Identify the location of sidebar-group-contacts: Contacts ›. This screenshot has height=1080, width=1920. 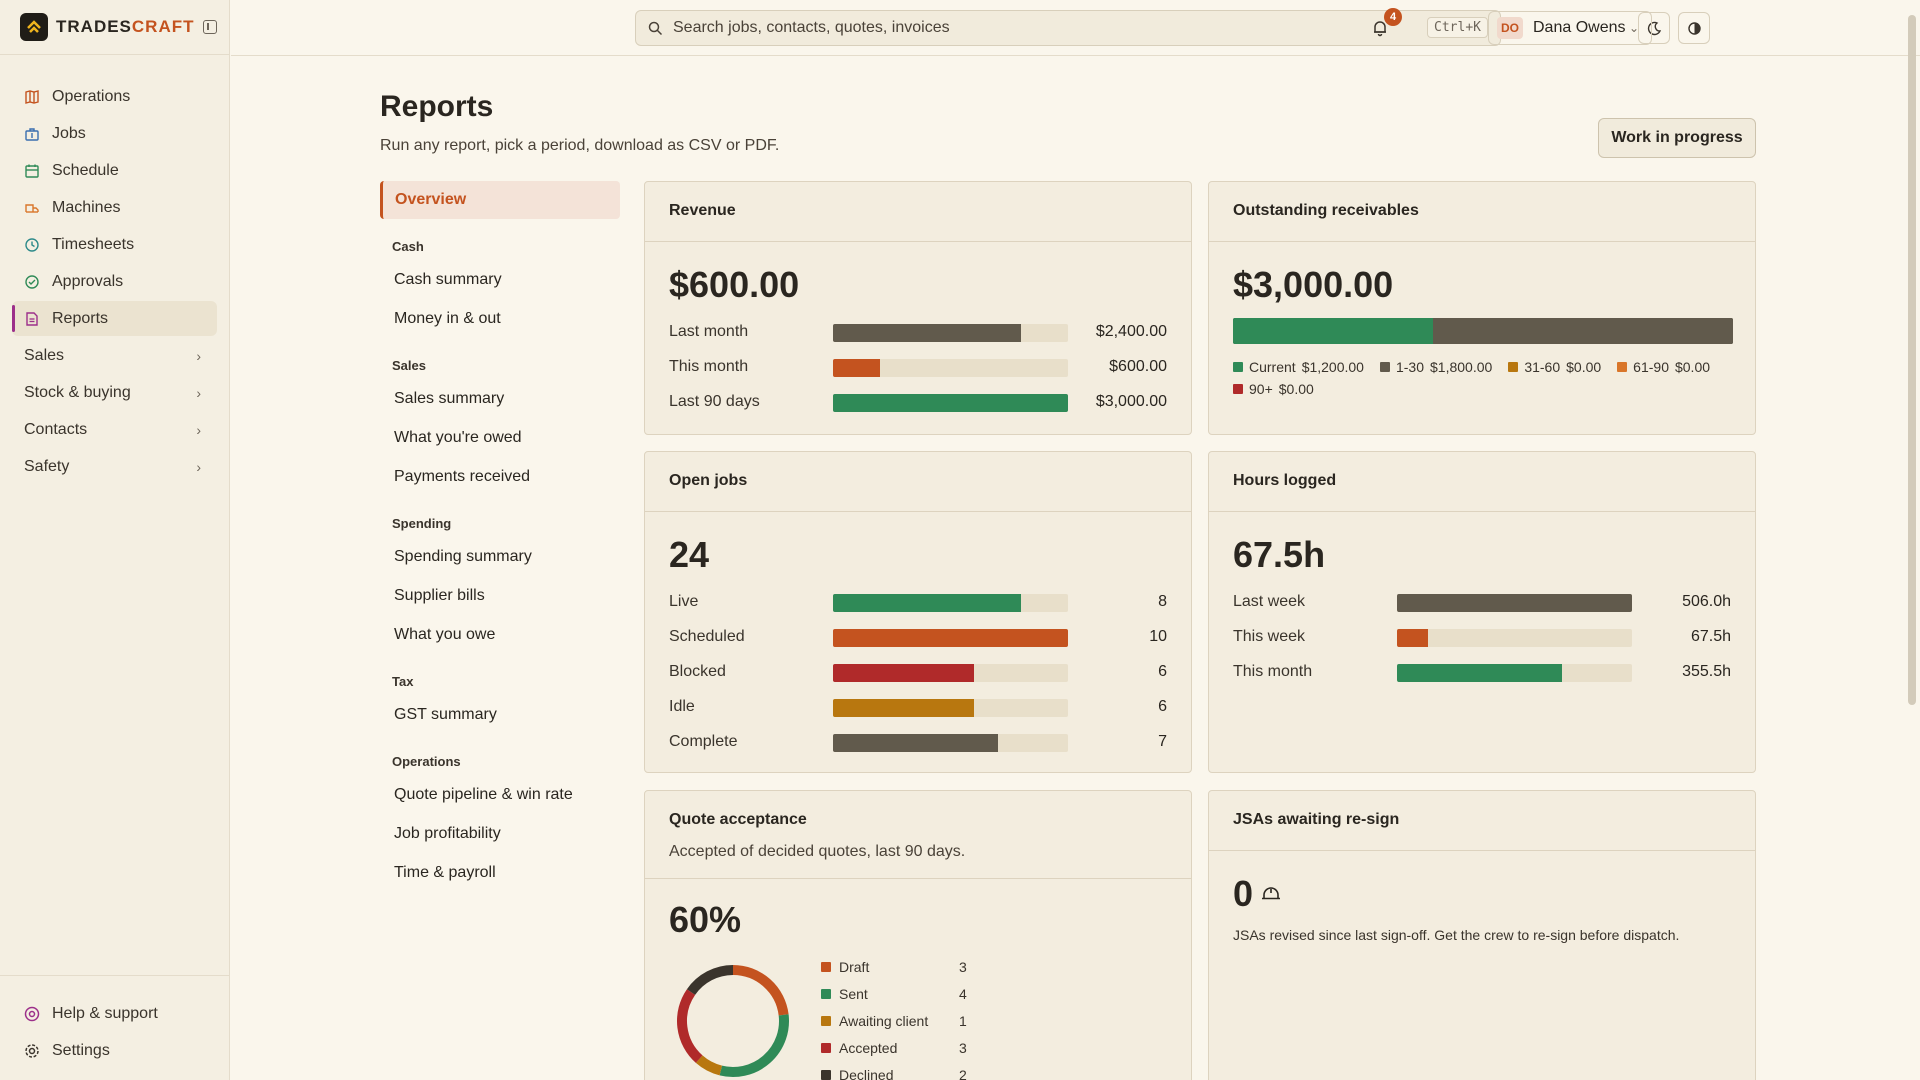
(114, 429).